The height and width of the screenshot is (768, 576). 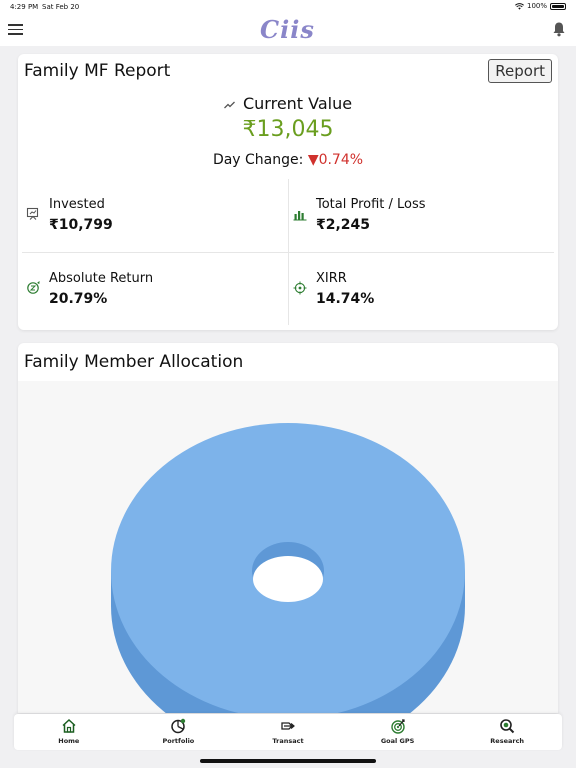 I want to click on status-right: 100%, so click(x=540, y=6).